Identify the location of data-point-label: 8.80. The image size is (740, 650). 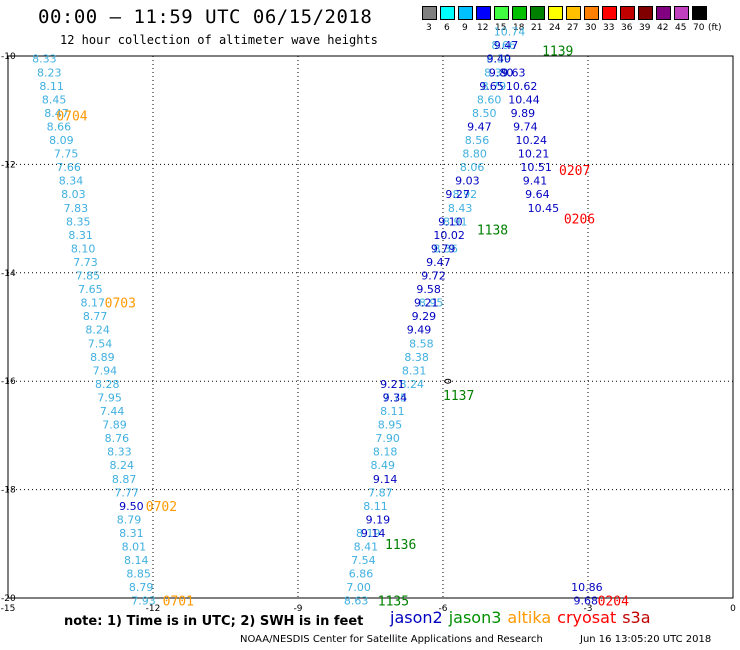
(474, 154).